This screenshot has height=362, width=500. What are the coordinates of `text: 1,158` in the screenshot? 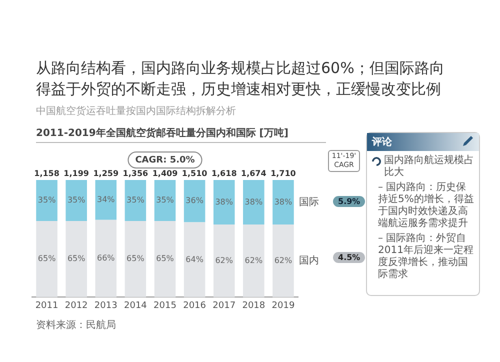 It's located at (47, 173).